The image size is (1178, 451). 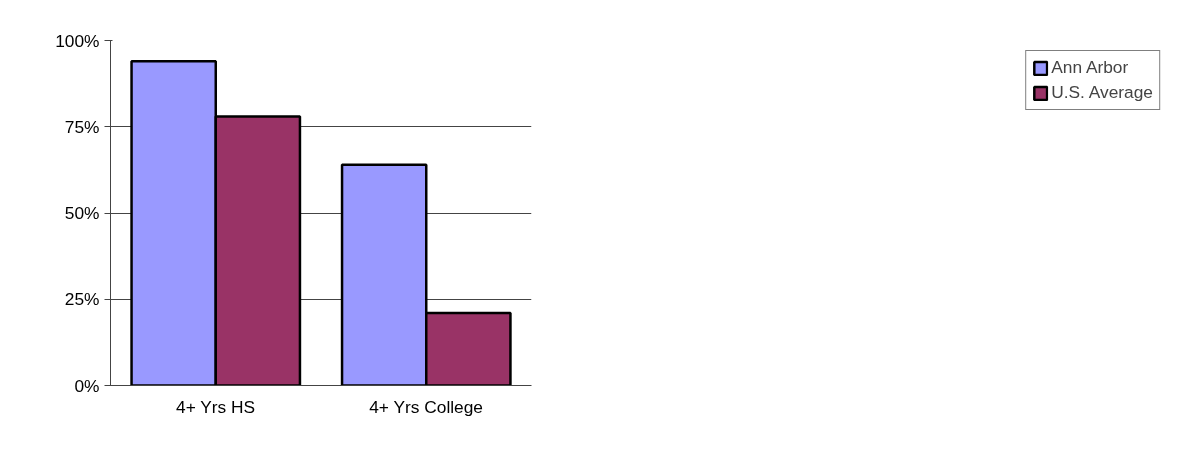 I want to click on x-tick-label: 4+ Yrs HS, so click(x=216, y=406).